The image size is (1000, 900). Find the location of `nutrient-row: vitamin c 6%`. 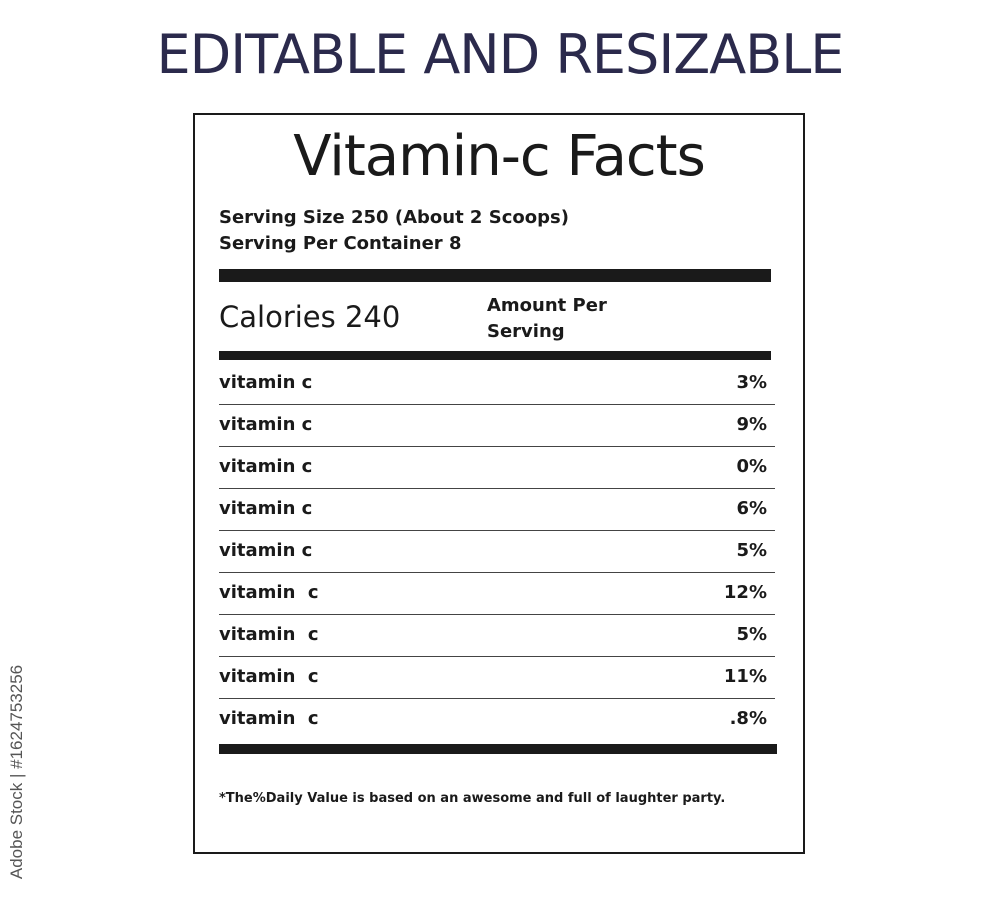

nutrient-row: vitamin c 6% is located at coordinates (497, 510).